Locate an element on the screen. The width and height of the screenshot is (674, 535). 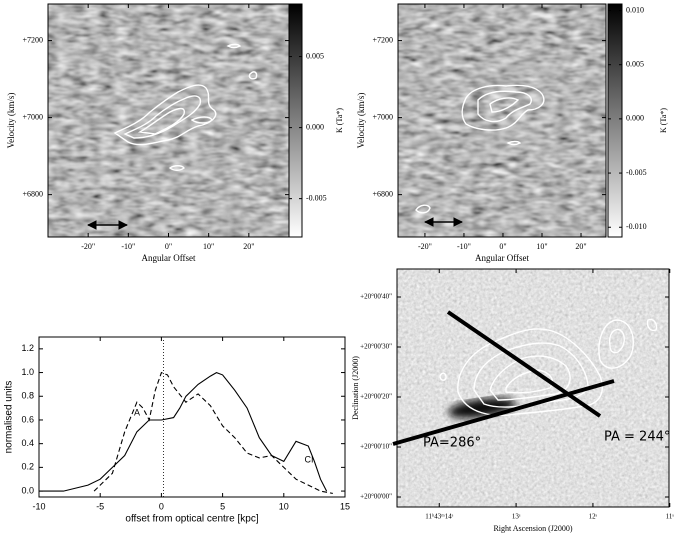
x-tick-label: 5 is located at coordinates (222, 506).